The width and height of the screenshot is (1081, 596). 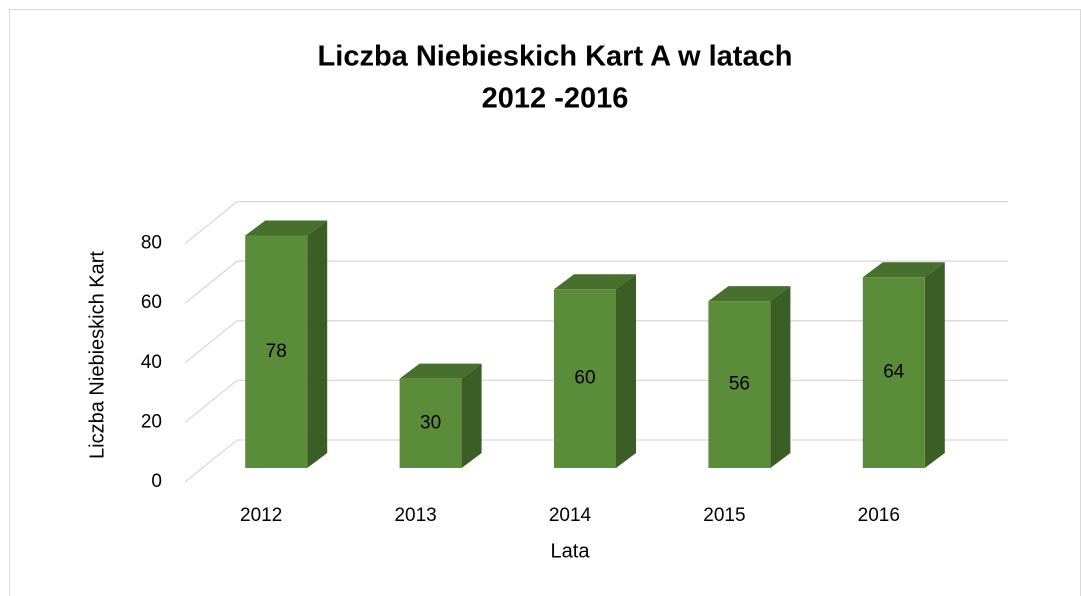 What do you see at coordinates (261, 515) in the screenshot?
I see `x-tick-label: 2012` at bounding box center [261, 515].